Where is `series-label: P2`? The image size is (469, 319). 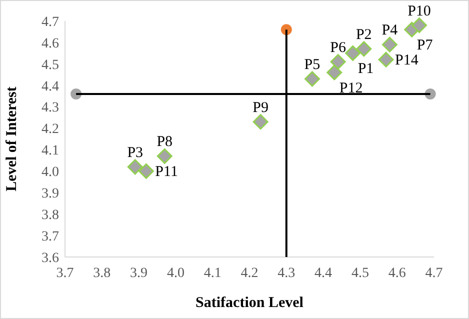 series-label: P2 is located at coordinates (364, 34).